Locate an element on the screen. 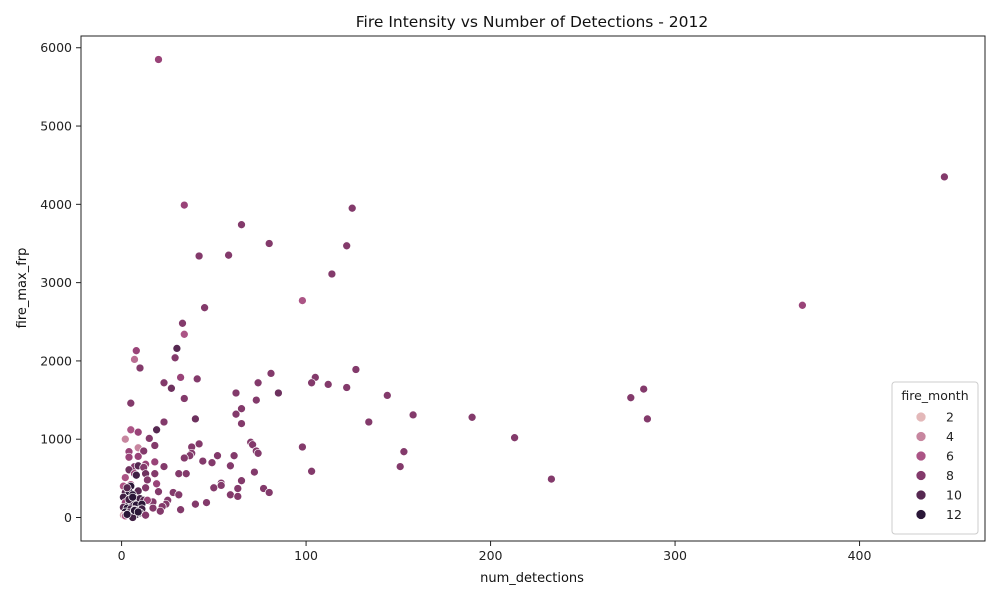  x-tick-label: 0 is located at coordinates (122, 555).